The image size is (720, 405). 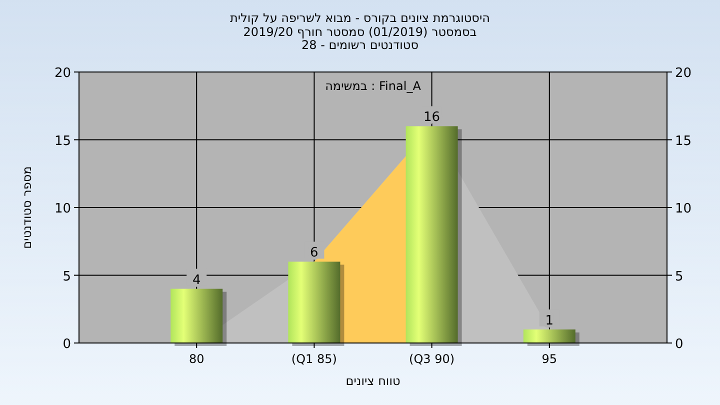 I want to click on data-label: 1, so click(x=549, y=320).